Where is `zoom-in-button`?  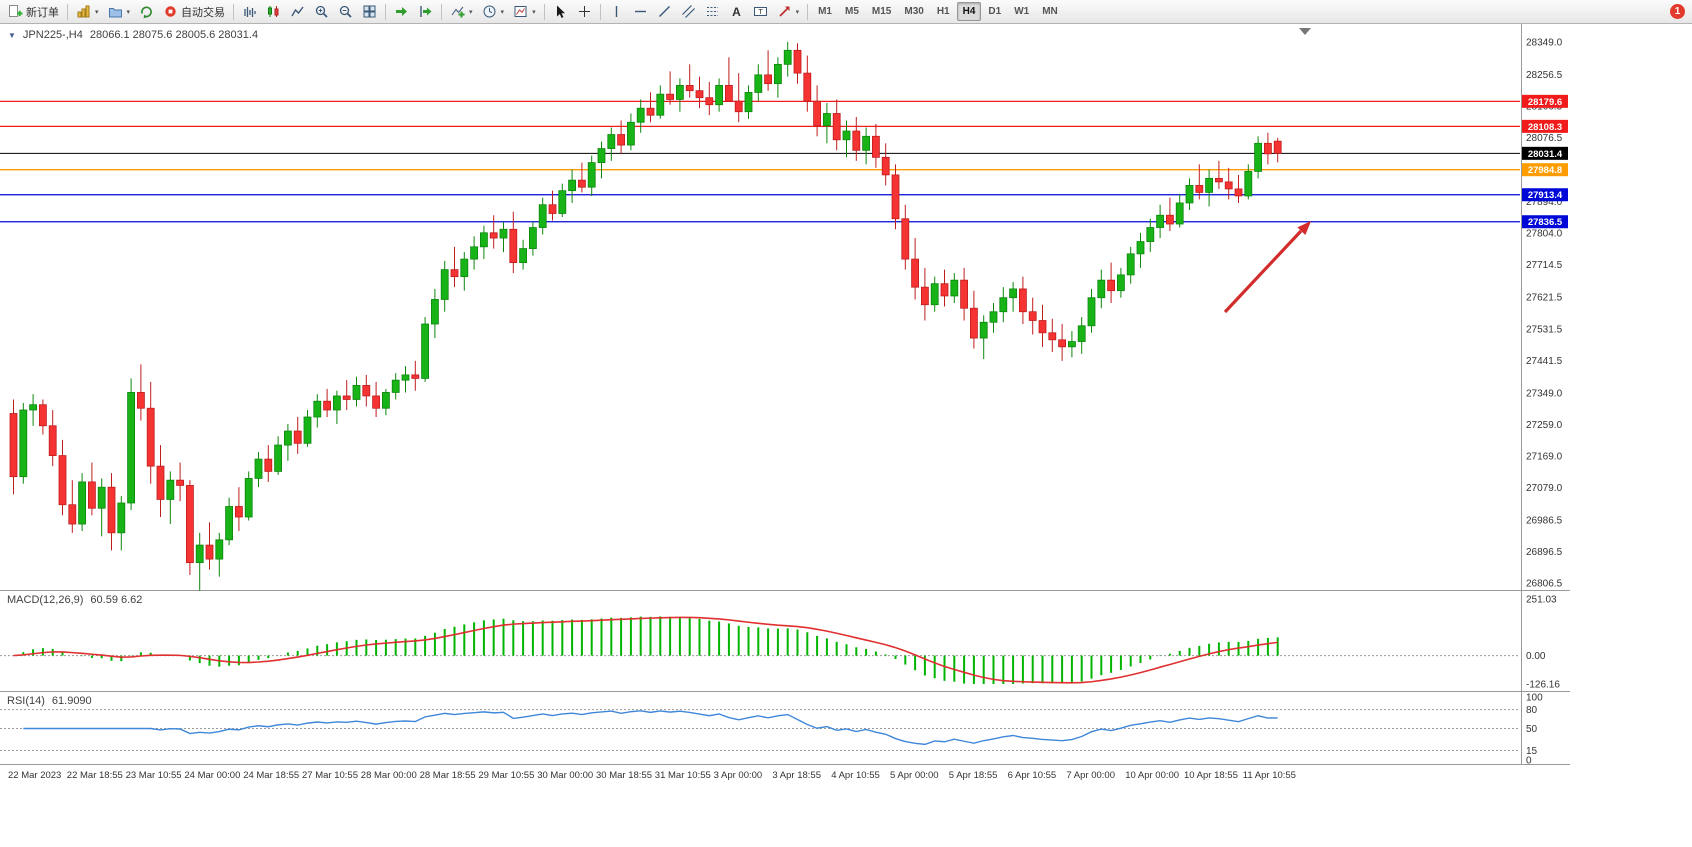
zoom-in-button is located at coordinates (321, 12).